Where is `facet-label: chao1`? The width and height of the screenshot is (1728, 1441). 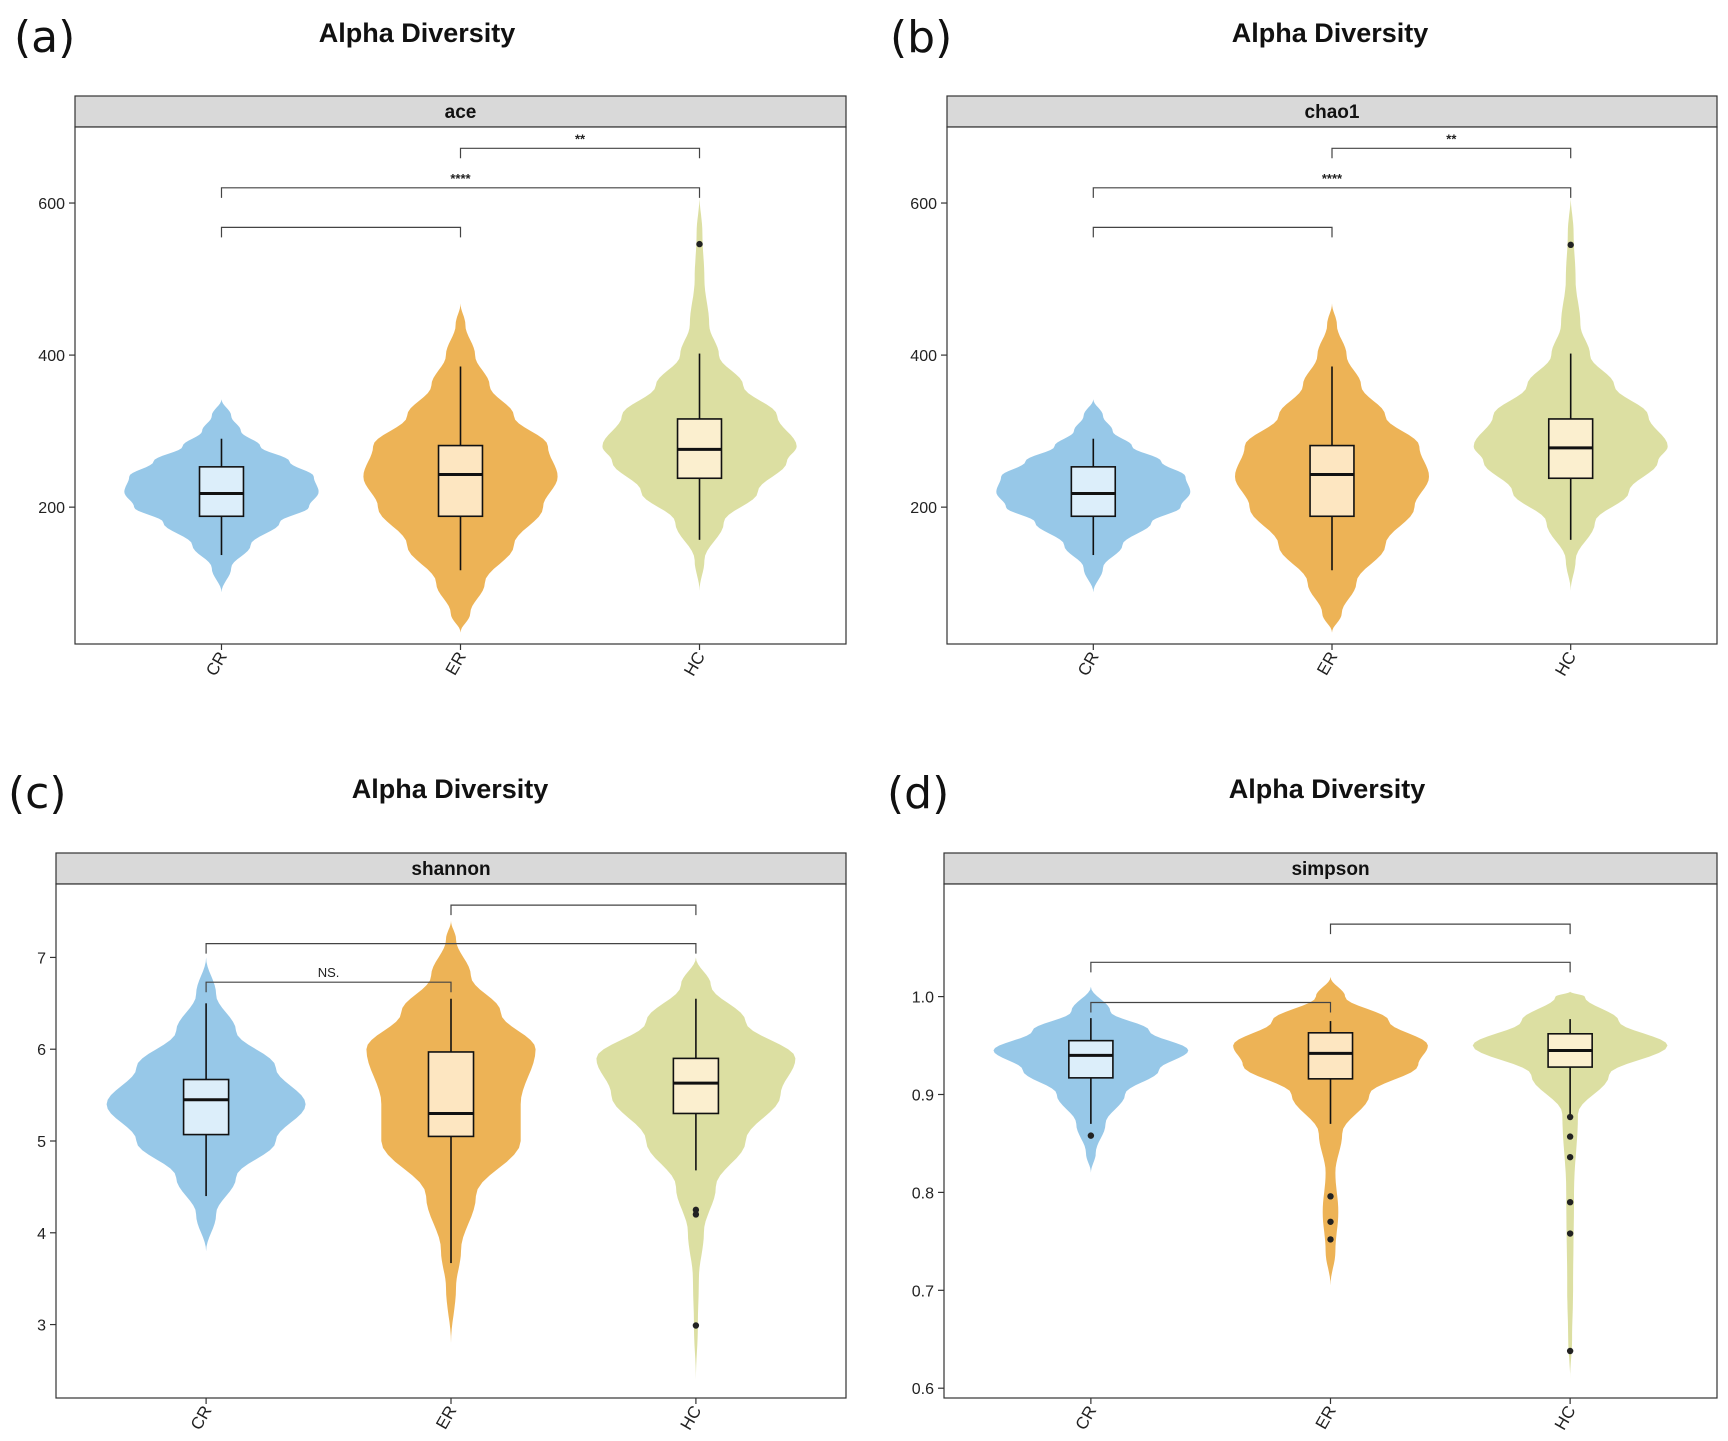 facet-label: chao1 is located at coordinates (1332, 112).